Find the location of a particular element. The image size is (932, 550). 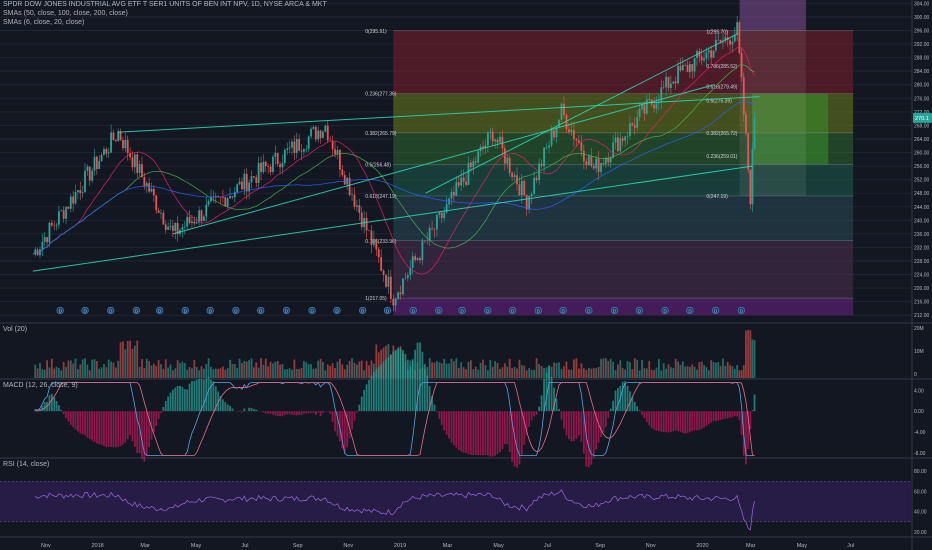

macd-pane-title: MACD (12, 26, close, 9) is located at coordinates (40, 385).